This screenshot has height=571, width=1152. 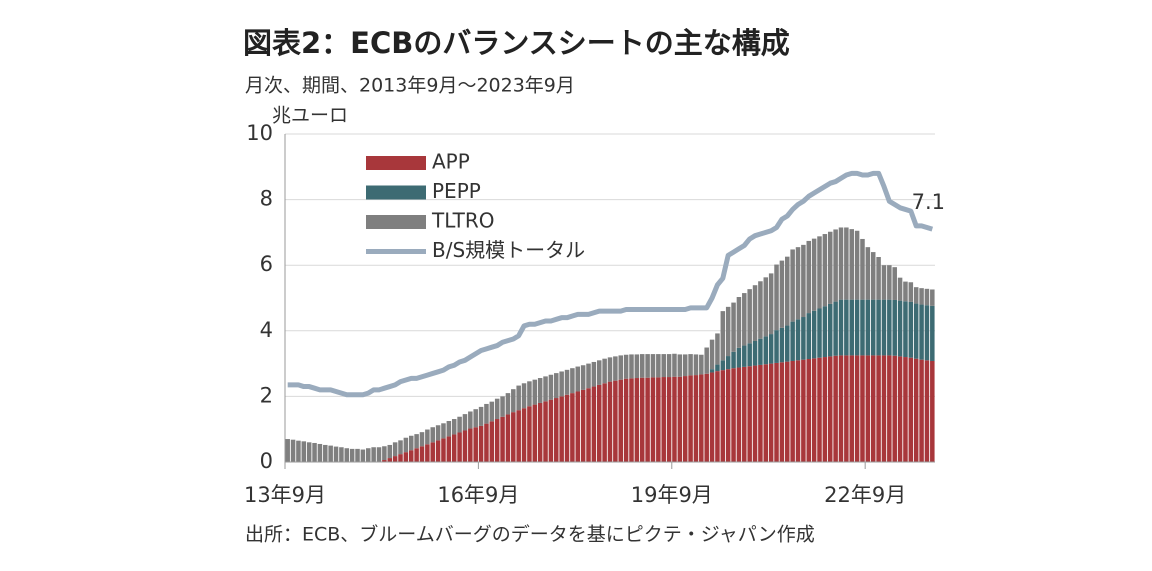 I want to click on y-tick-label: 4, so click(x=266, y=330).